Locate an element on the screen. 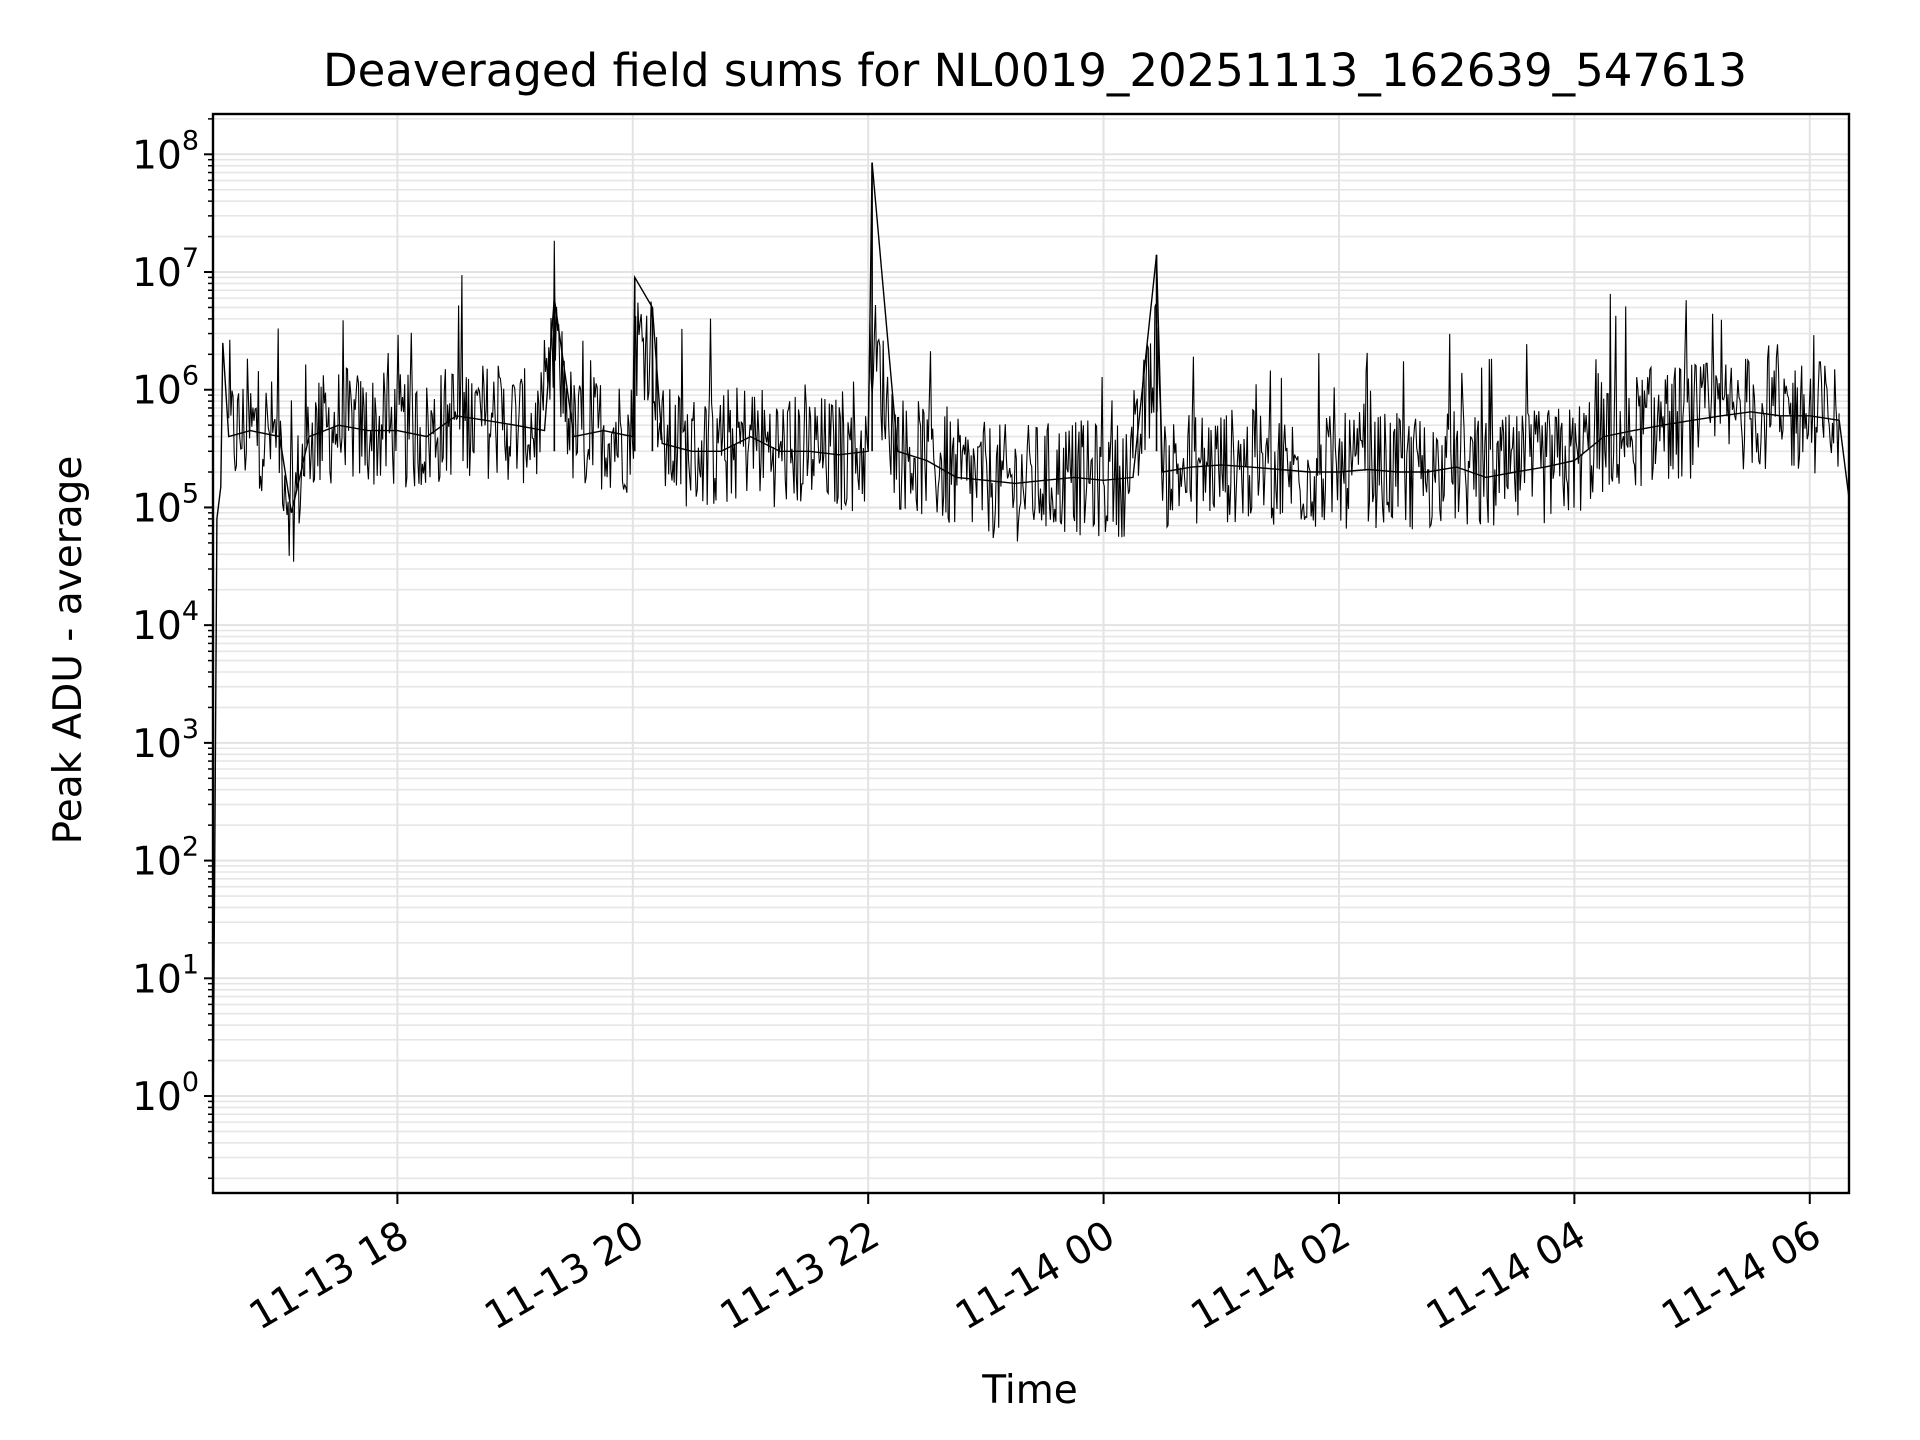 The height and width of the screenshot is (1440, 1920). y-tick-label: 10³ is located at coordinates (165, 740).